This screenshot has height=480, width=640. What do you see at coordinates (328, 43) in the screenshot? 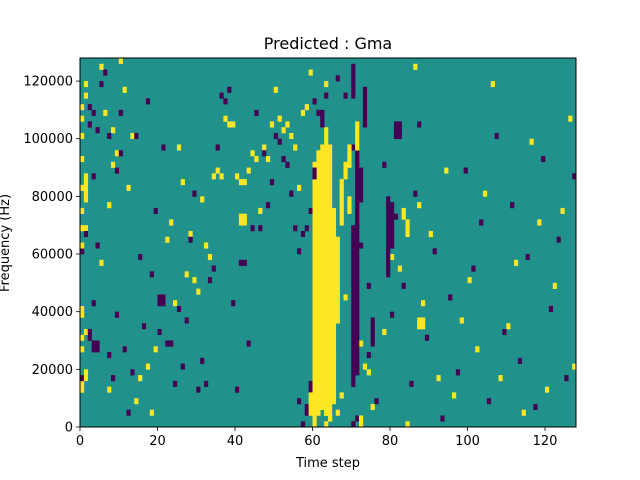
I see `chart-title: Predicted : Gma` at bounding box center [328, 43].